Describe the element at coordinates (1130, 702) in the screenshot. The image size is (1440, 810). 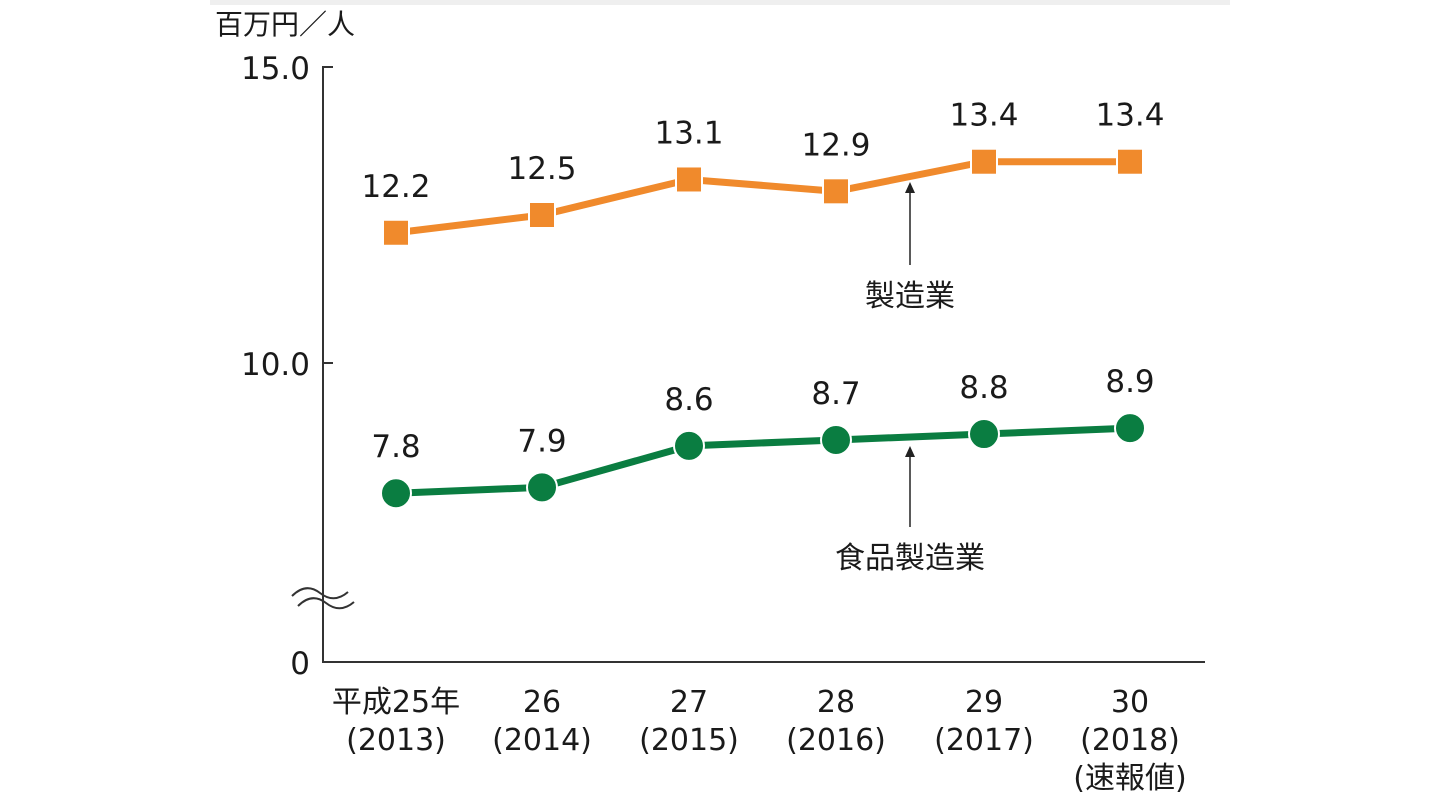
I see `x-tick-label: 30` at that location.